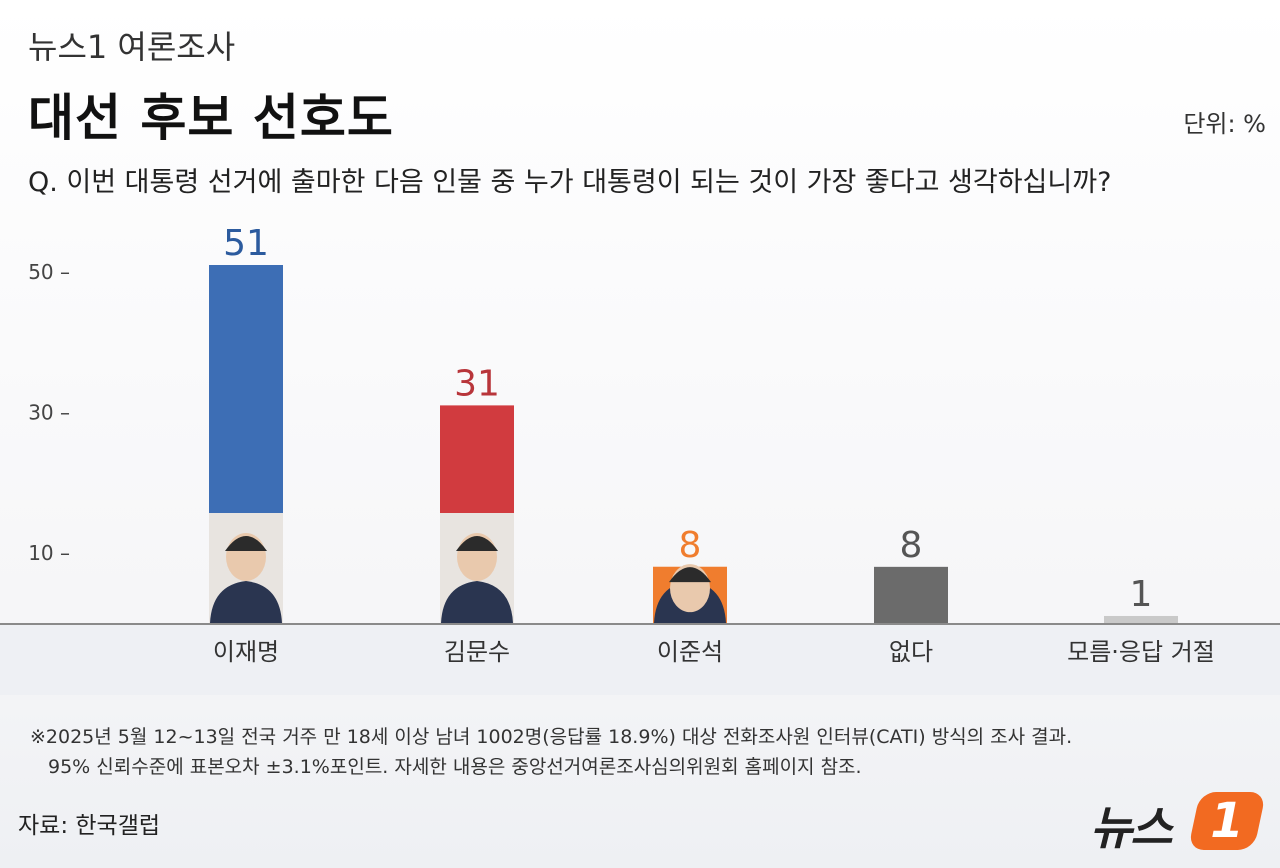 This screenshot has height=868, width=1280. Describe the element at coordinates (246, 652) in the screenshot. I see `category-label: 이재명` at that location.